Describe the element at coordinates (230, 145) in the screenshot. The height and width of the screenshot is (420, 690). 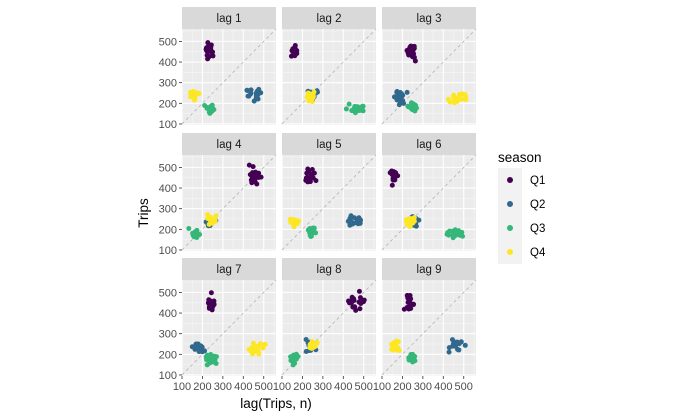
I see `facet-strip-label: lag 4` at that location.